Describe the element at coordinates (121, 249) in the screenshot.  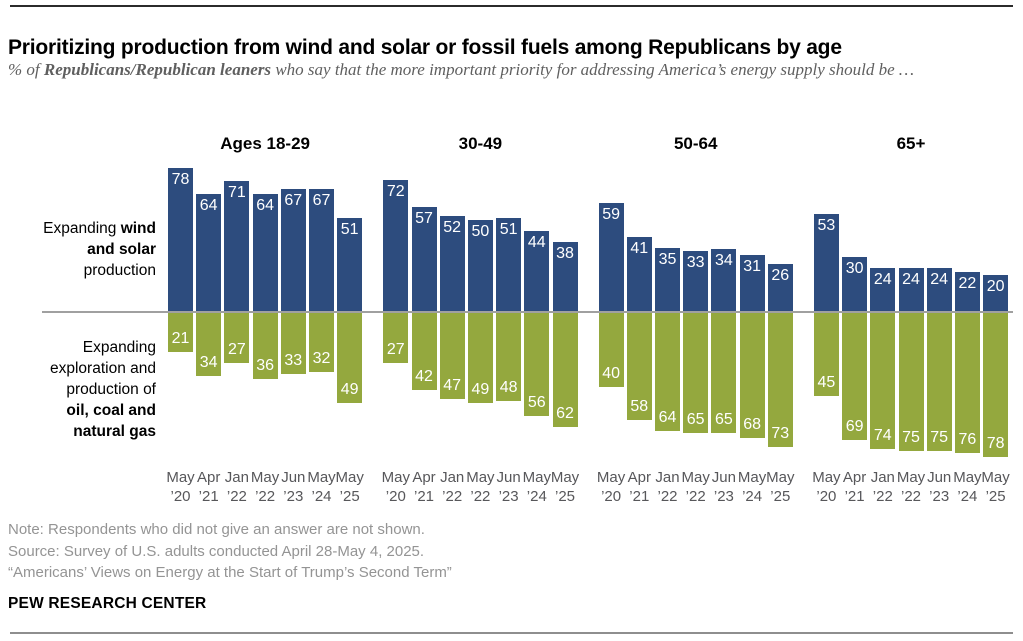
I see `side-label-line: and solar` at that location.